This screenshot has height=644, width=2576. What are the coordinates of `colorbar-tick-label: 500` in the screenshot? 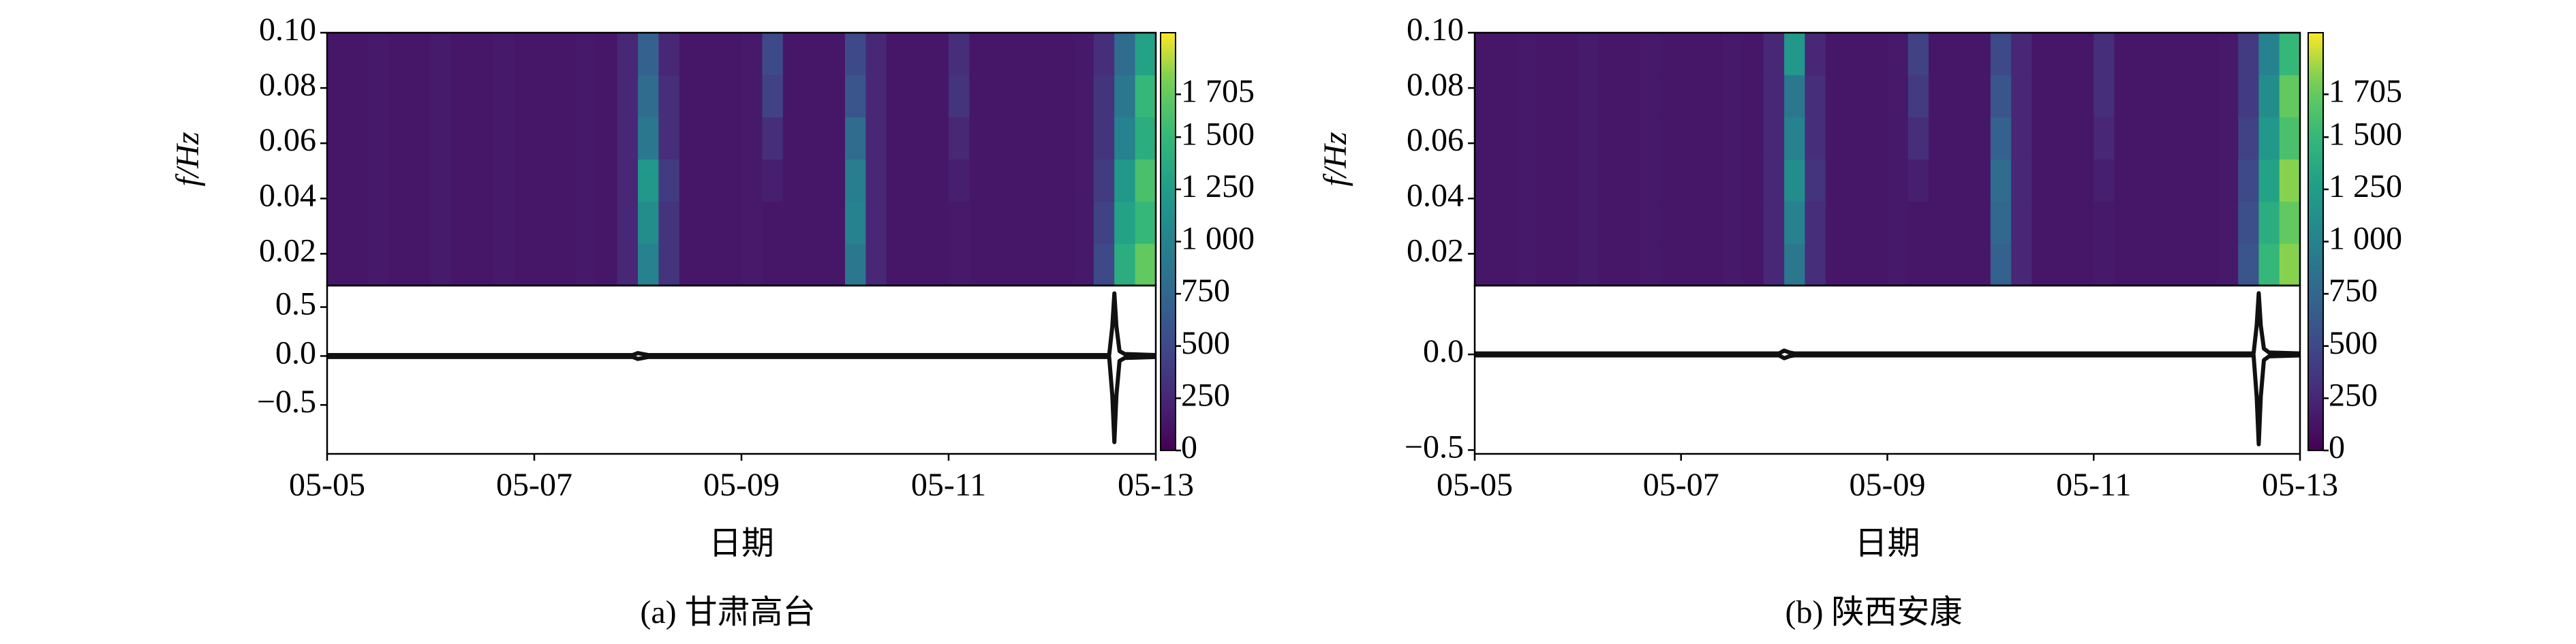 It's located at (2353, 343).